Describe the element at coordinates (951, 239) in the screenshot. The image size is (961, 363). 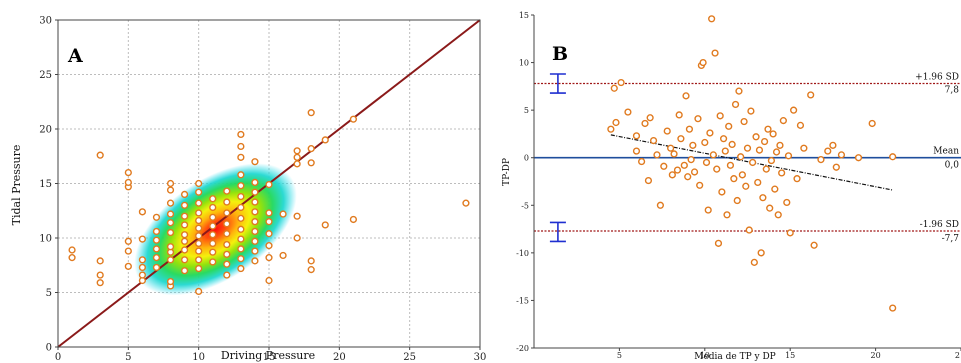
I see `panel-b-lower-loa-value: -7,7` at that location.